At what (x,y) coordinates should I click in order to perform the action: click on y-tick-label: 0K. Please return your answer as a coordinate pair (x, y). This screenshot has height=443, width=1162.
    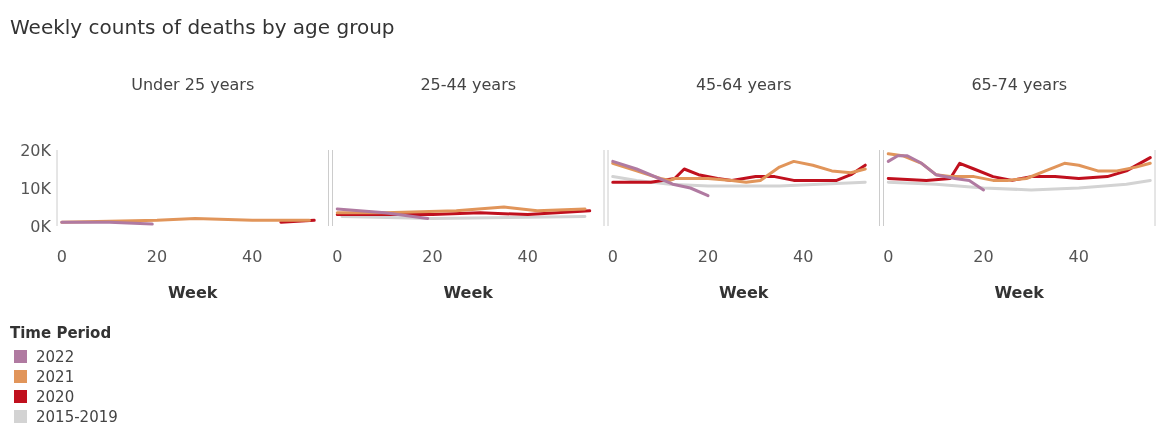
    Looking at the image, I should click on (41, 226).